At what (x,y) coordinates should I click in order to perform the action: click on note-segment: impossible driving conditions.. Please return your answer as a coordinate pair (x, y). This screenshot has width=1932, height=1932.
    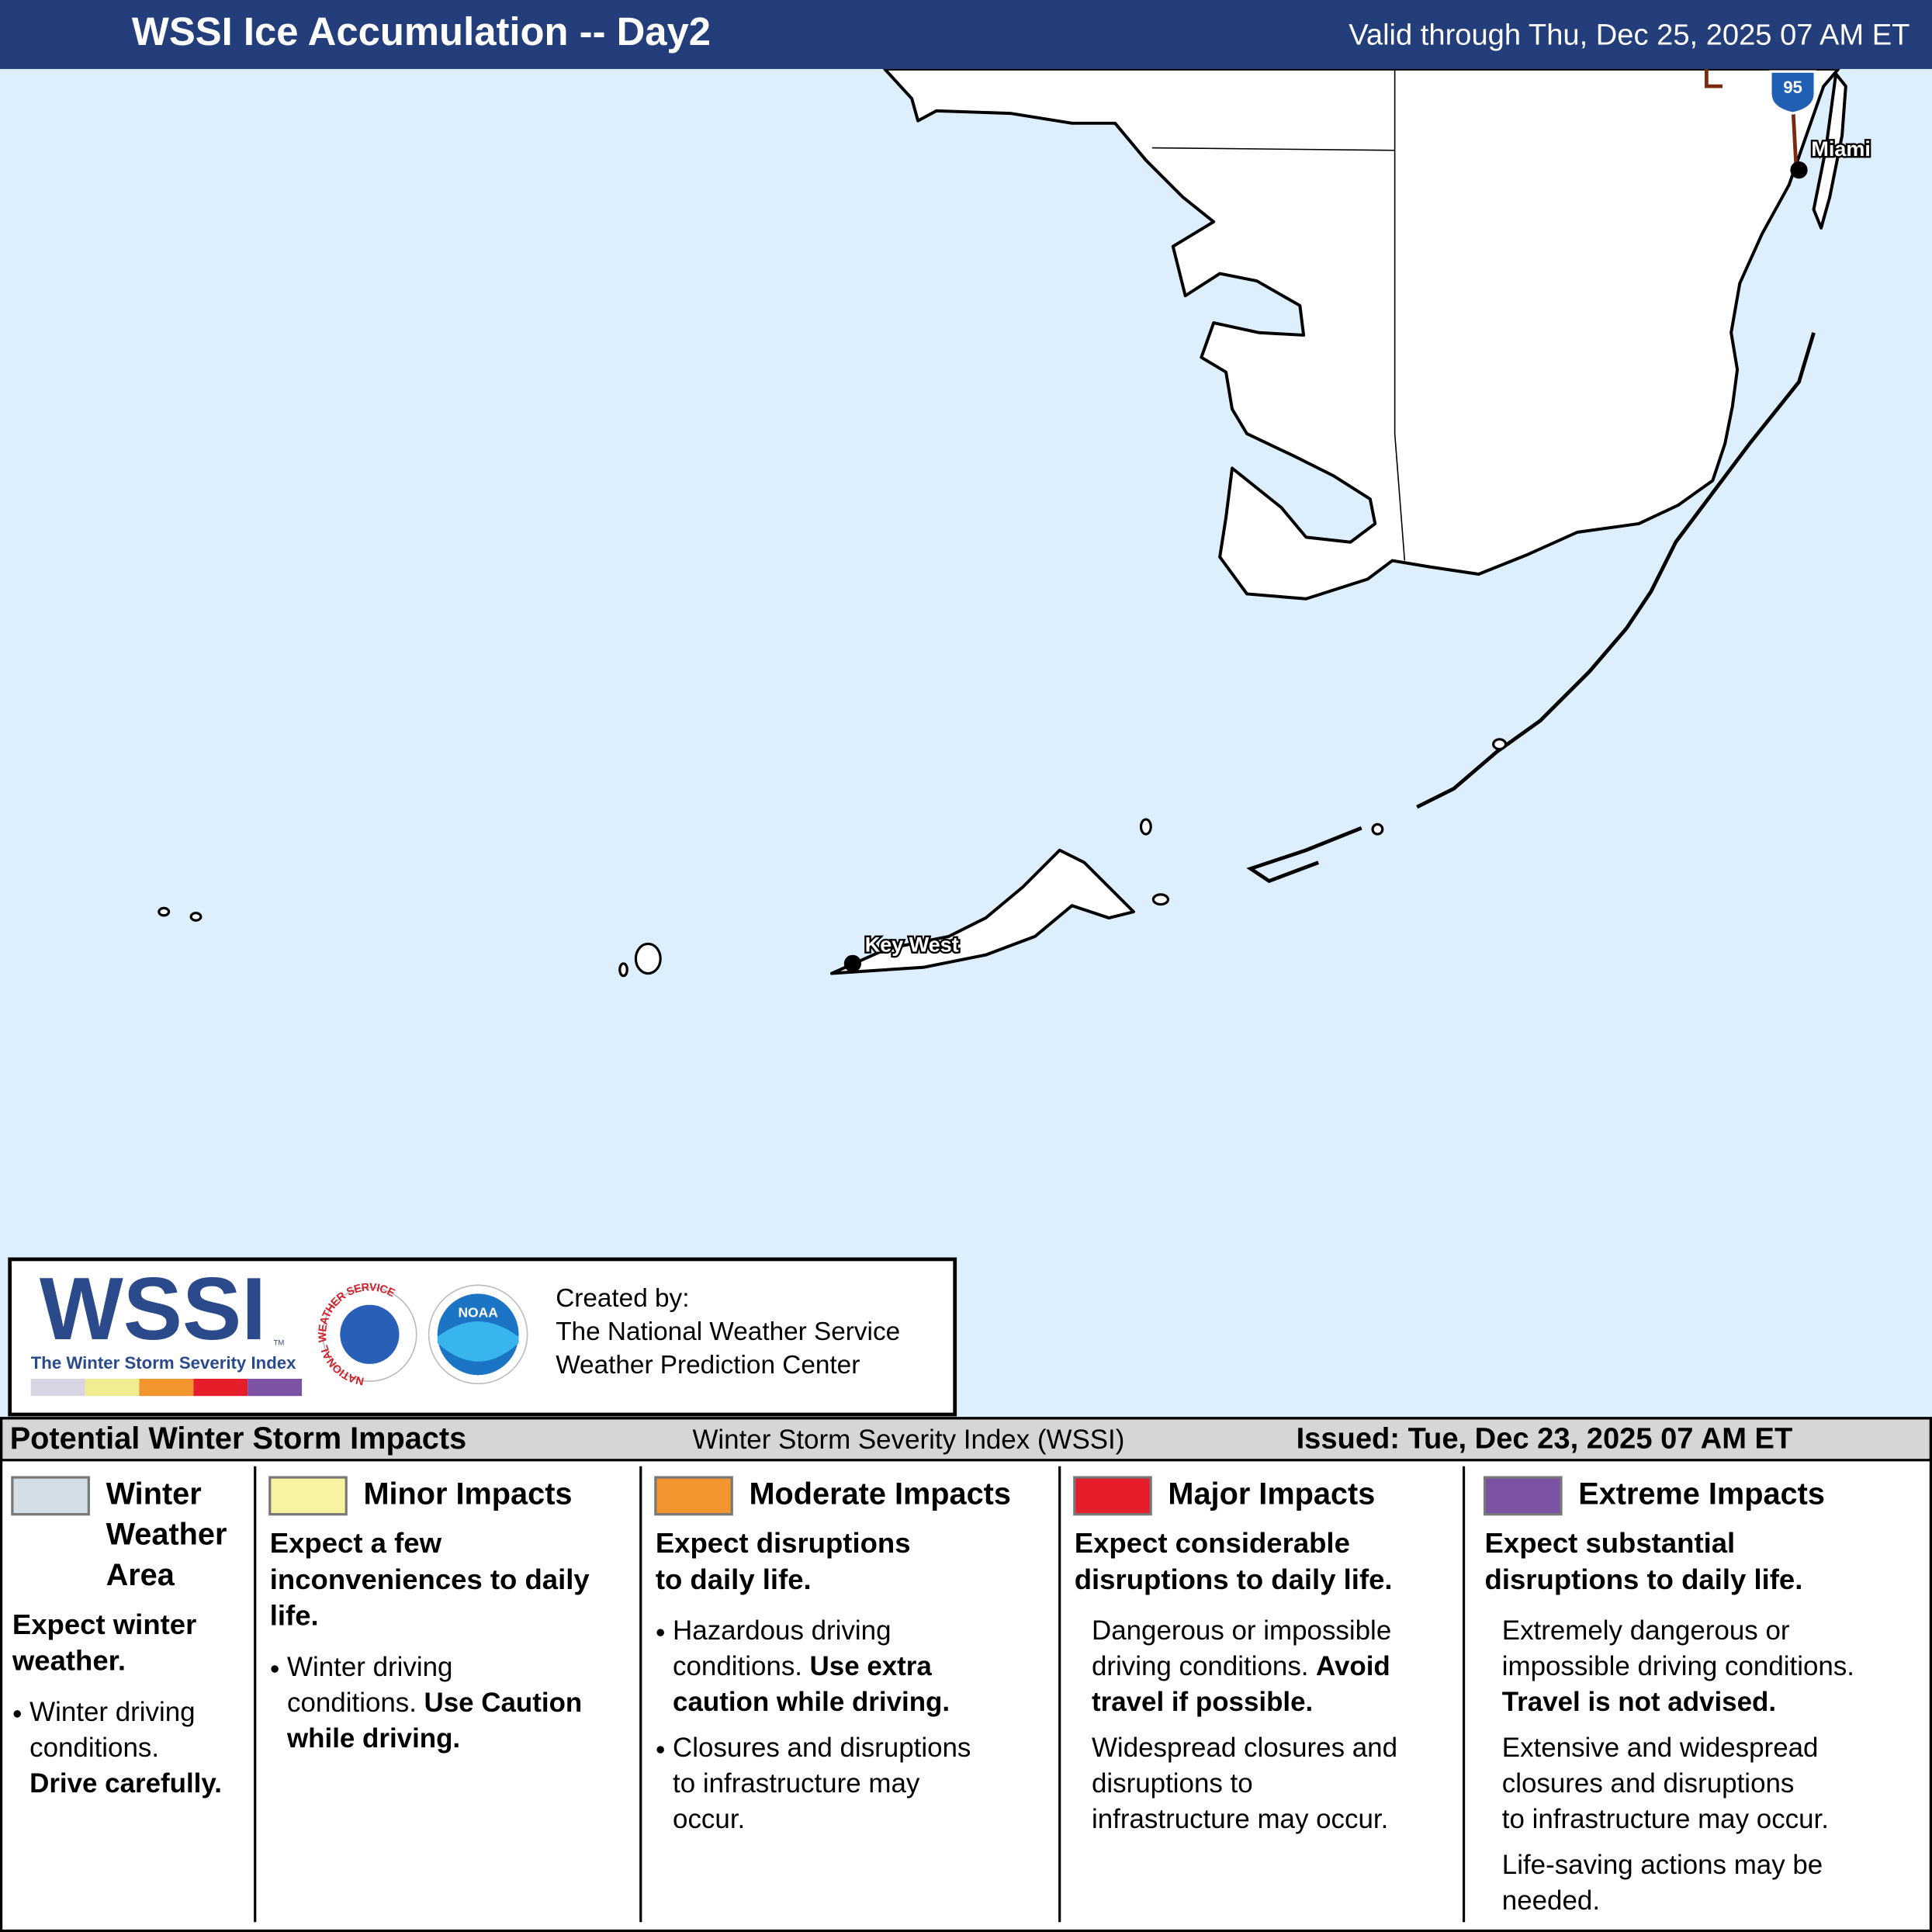
    Looking at the image, I should click on (1678, 1666).